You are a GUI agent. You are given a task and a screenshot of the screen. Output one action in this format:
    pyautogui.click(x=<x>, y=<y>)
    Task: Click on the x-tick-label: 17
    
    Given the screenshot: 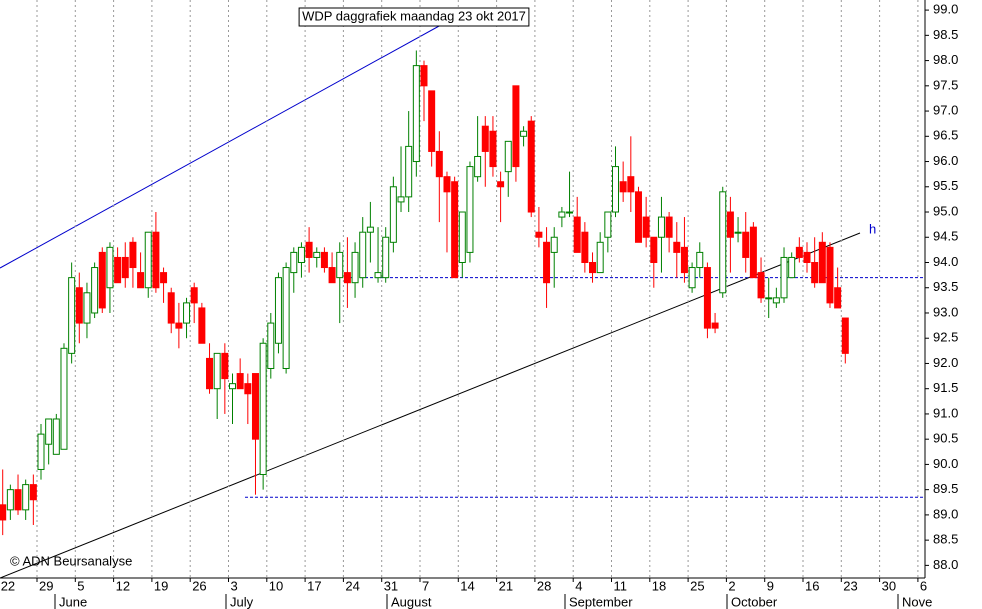 What is the action you would take?
    pyautogui.click(x=314, y=585)
    